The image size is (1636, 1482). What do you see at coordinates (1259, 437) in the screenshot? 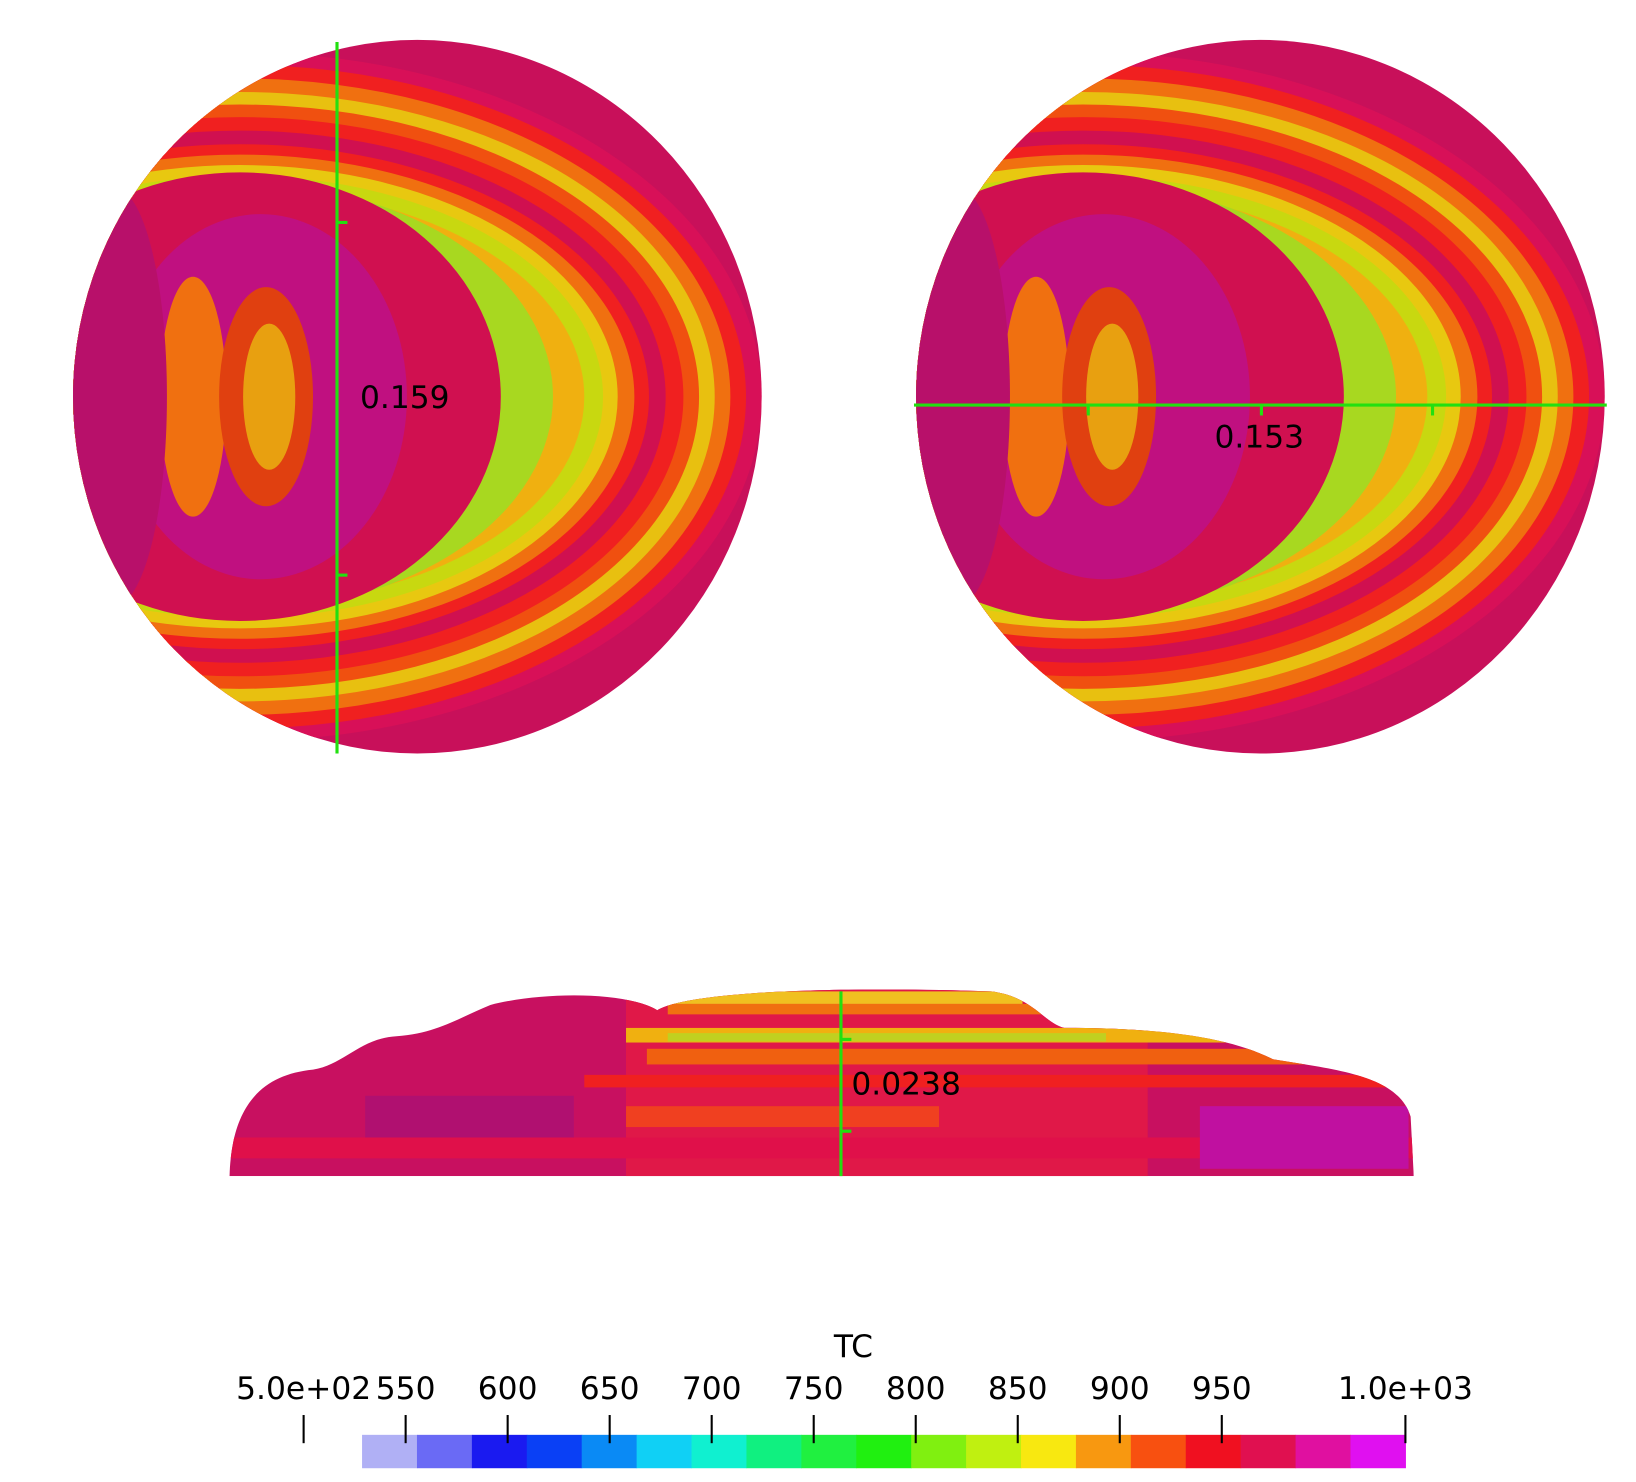
I see `ruler-label: 0.153` at bounding box center [1259, 437].